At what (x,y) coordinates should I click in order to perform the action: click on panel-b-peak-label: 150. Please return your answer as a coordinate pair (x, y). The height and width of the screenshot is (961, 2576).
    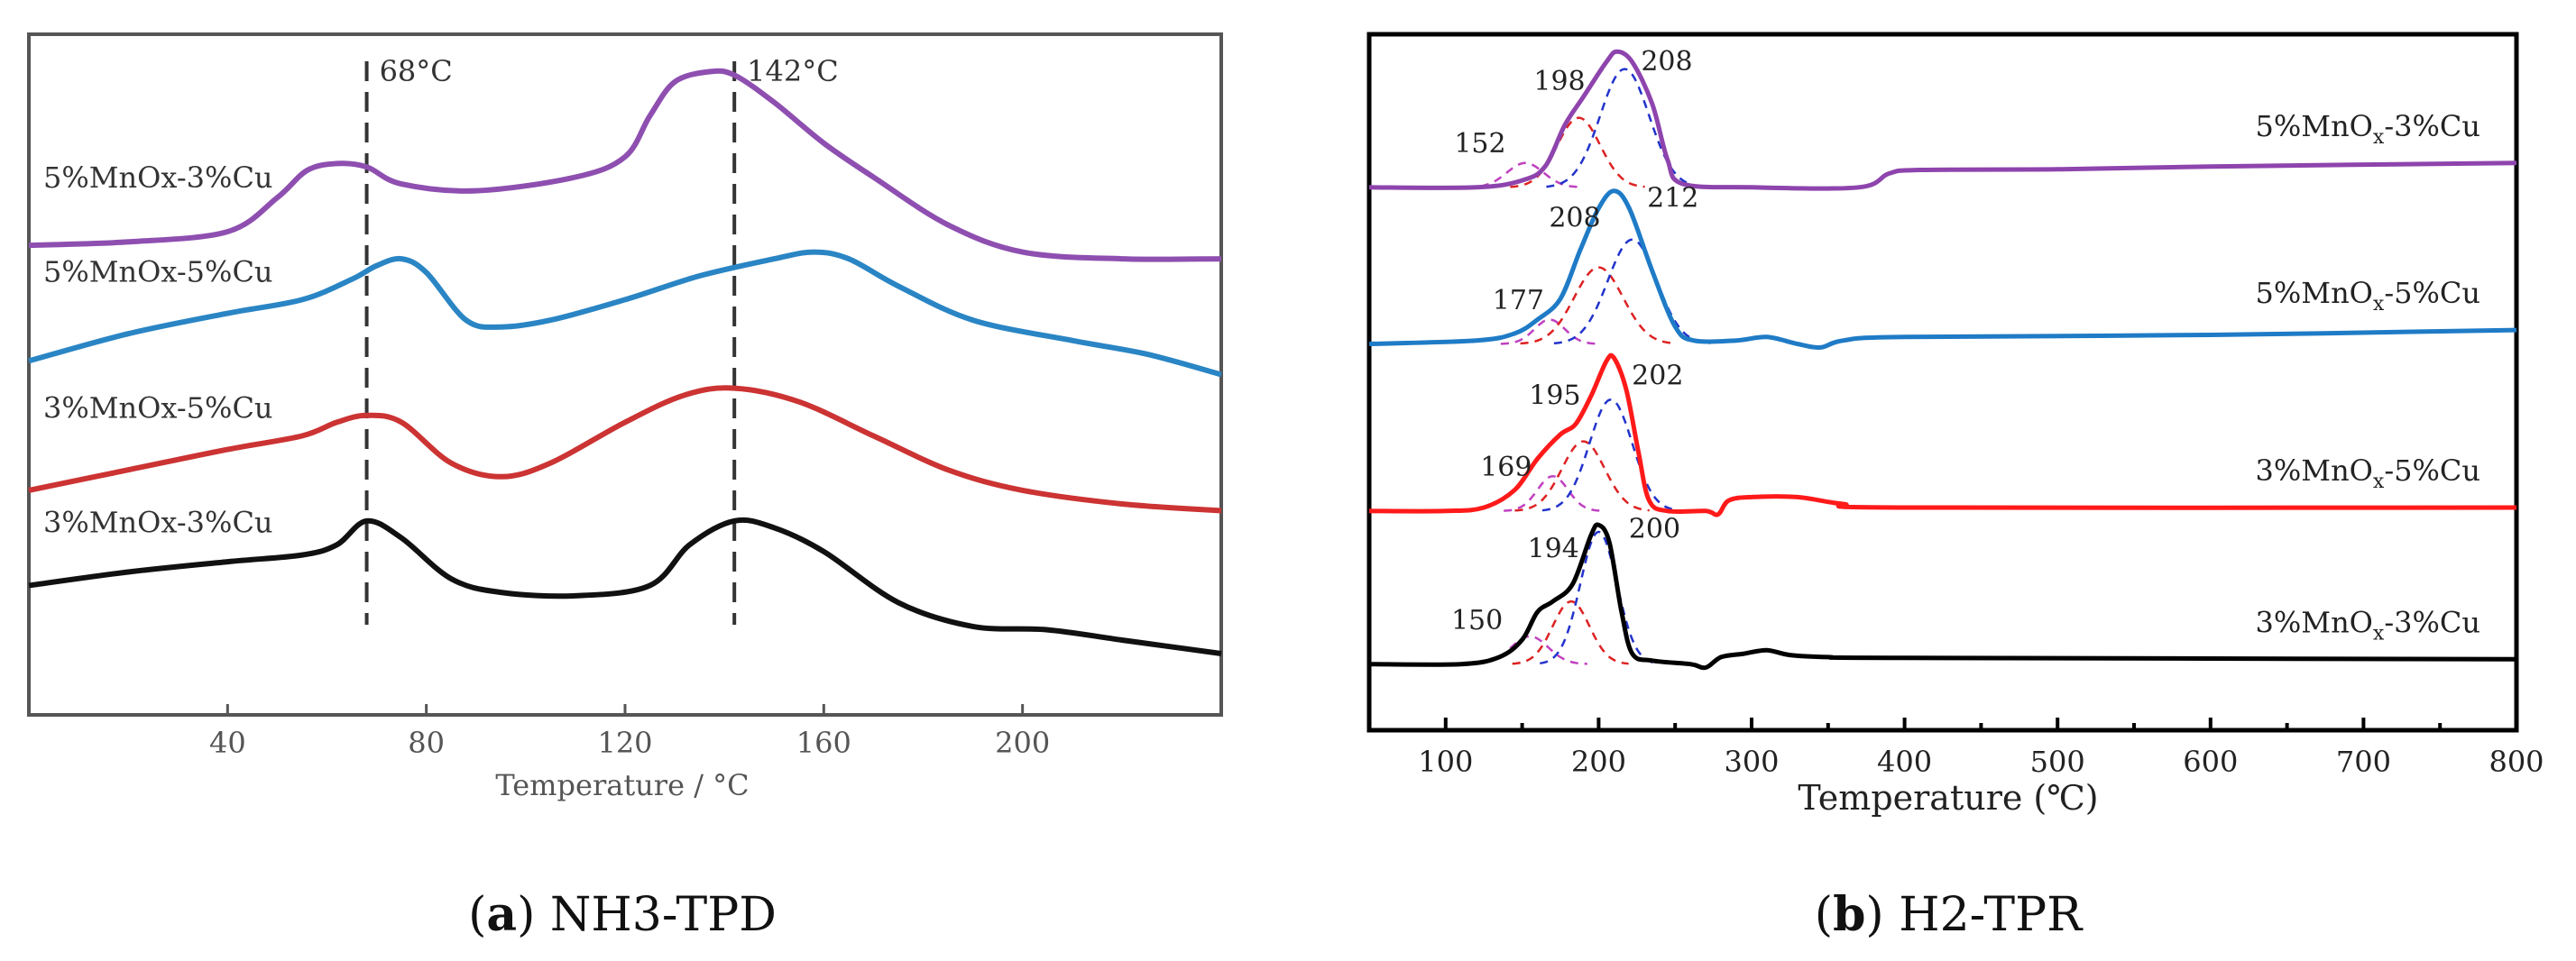
    Looking at the image, I should click on (1477, 620).